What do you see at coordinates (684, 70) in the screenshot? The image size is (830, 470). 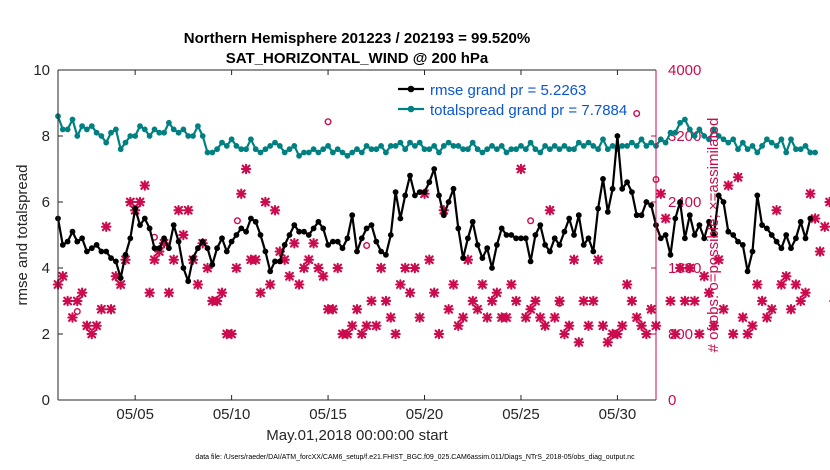 I see `y-tick-label-right: 4000` at bounding box center [684, 70].